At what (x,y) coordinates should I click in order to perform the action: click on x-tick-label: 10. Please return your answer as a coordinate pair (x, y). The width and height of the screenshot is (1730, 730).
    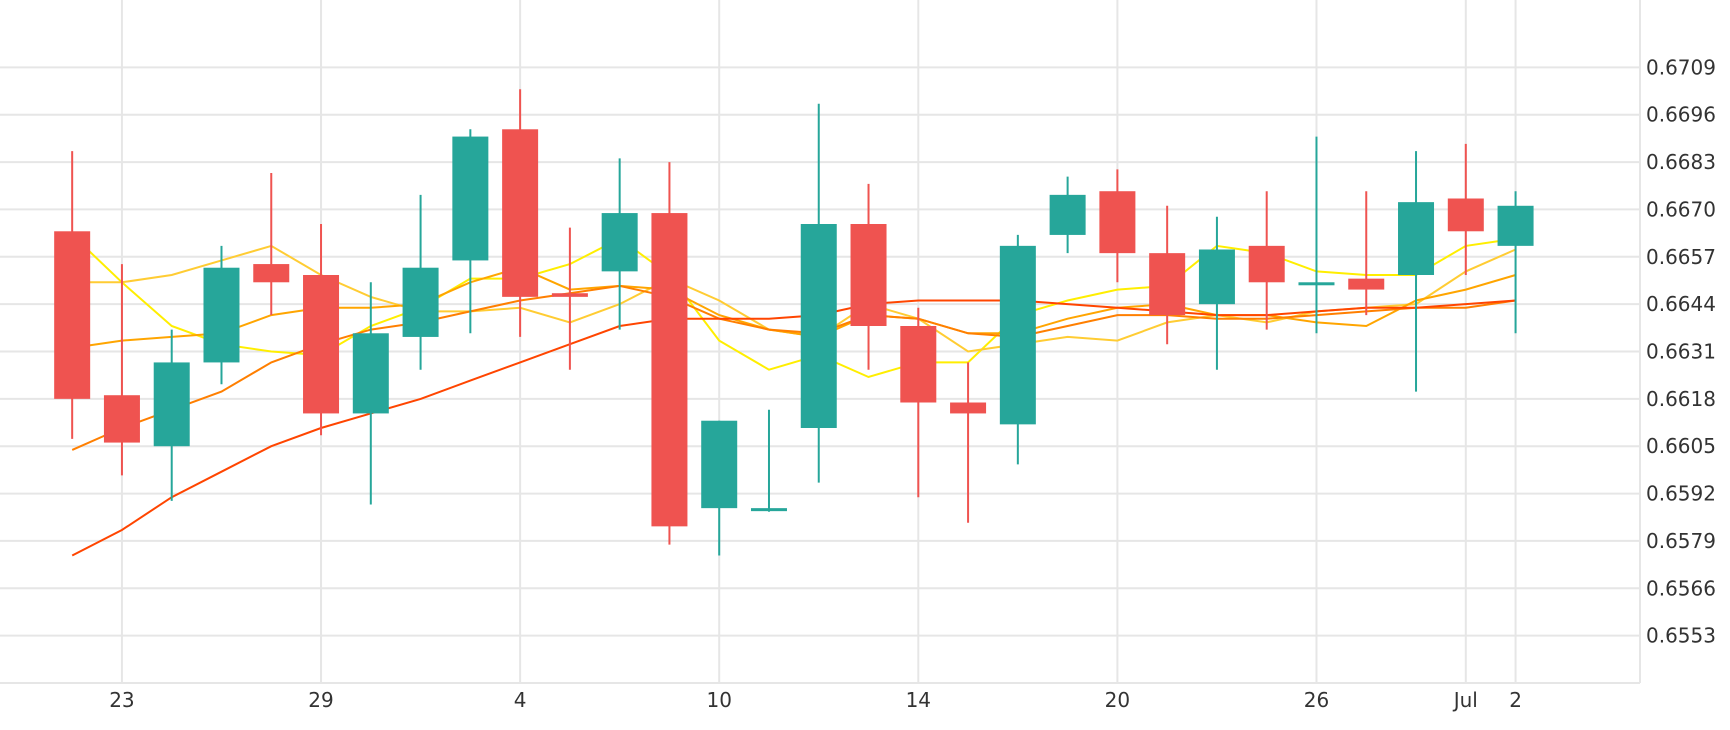
    Looking at the image, I should click on (718, 700).